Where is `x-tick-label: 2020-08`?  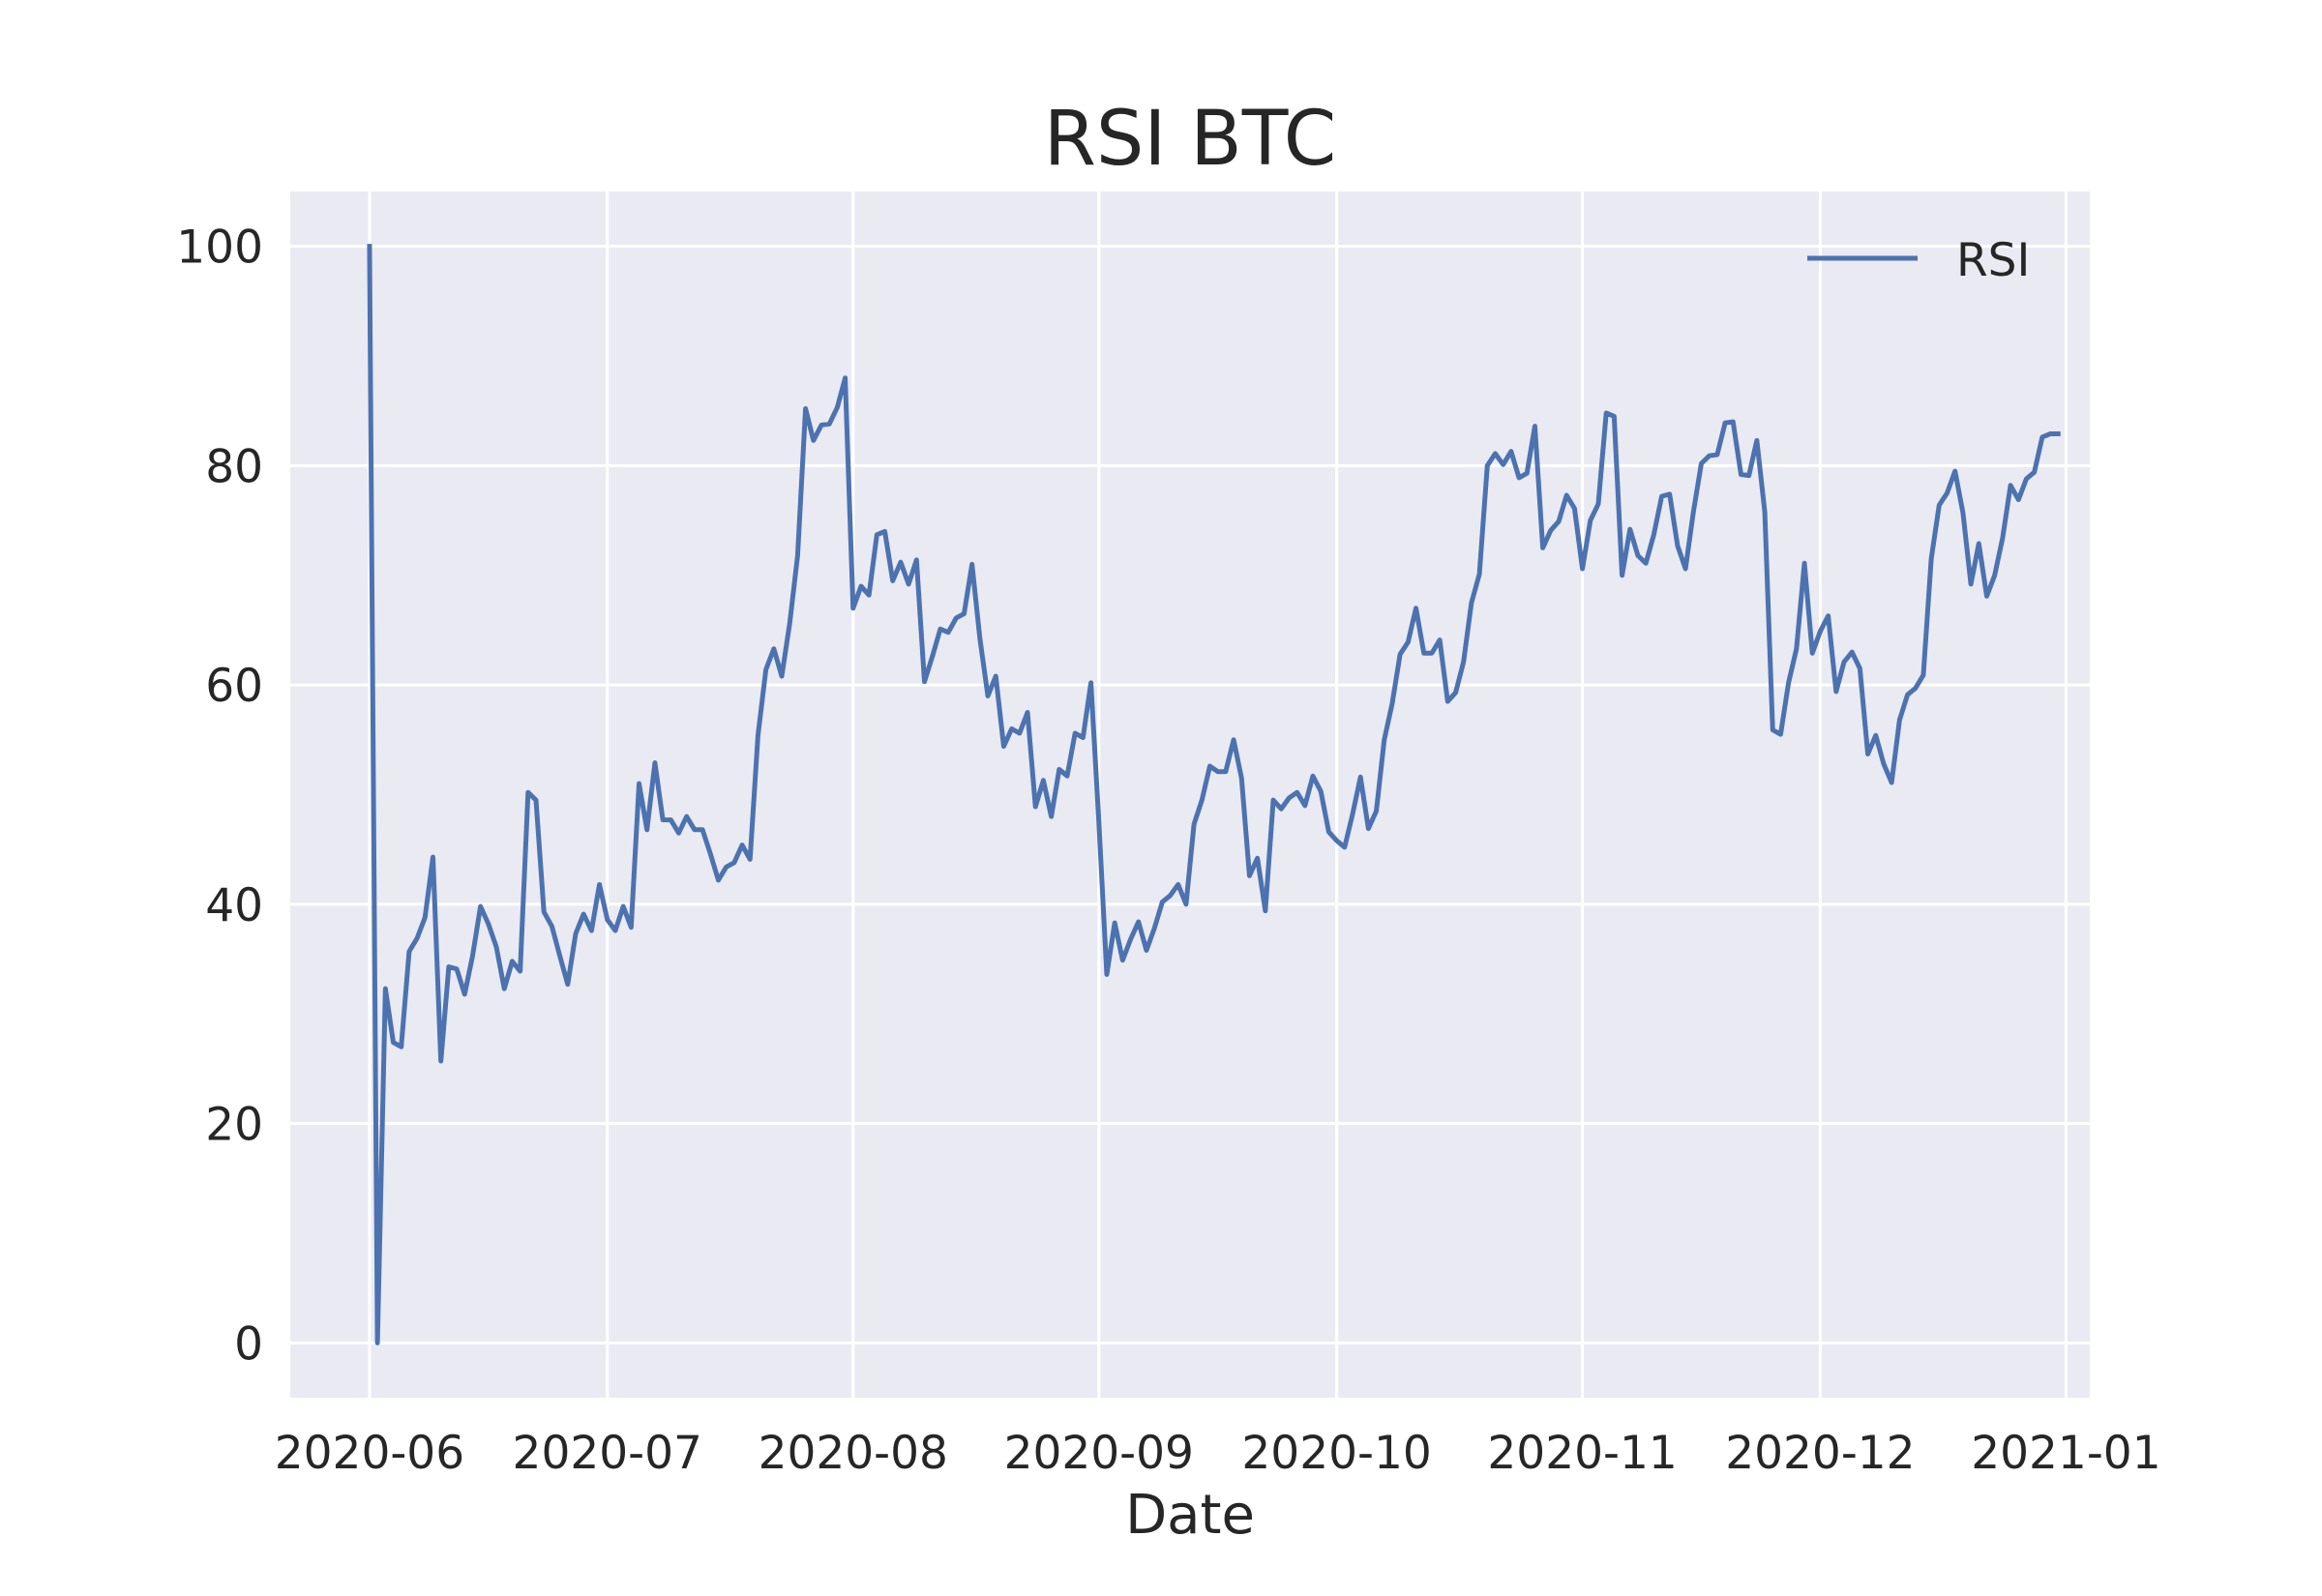 x-tick-label: 2020-08 is located at coordinates (853, 1453).